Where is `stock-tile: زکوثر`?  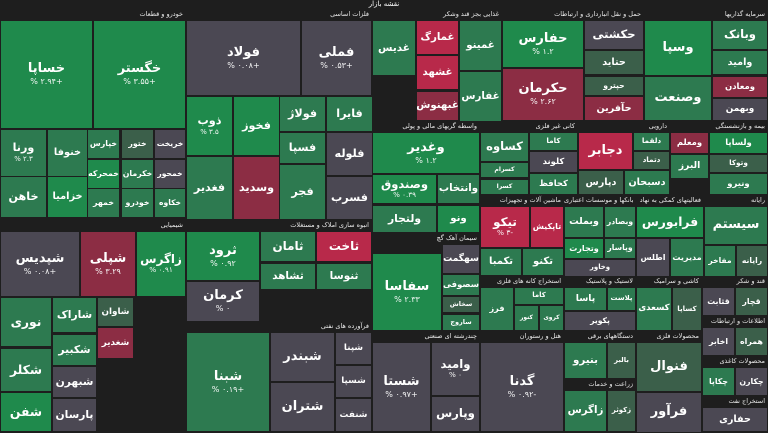 stock-tile: زکوثر is located at coordinates (621, 411).